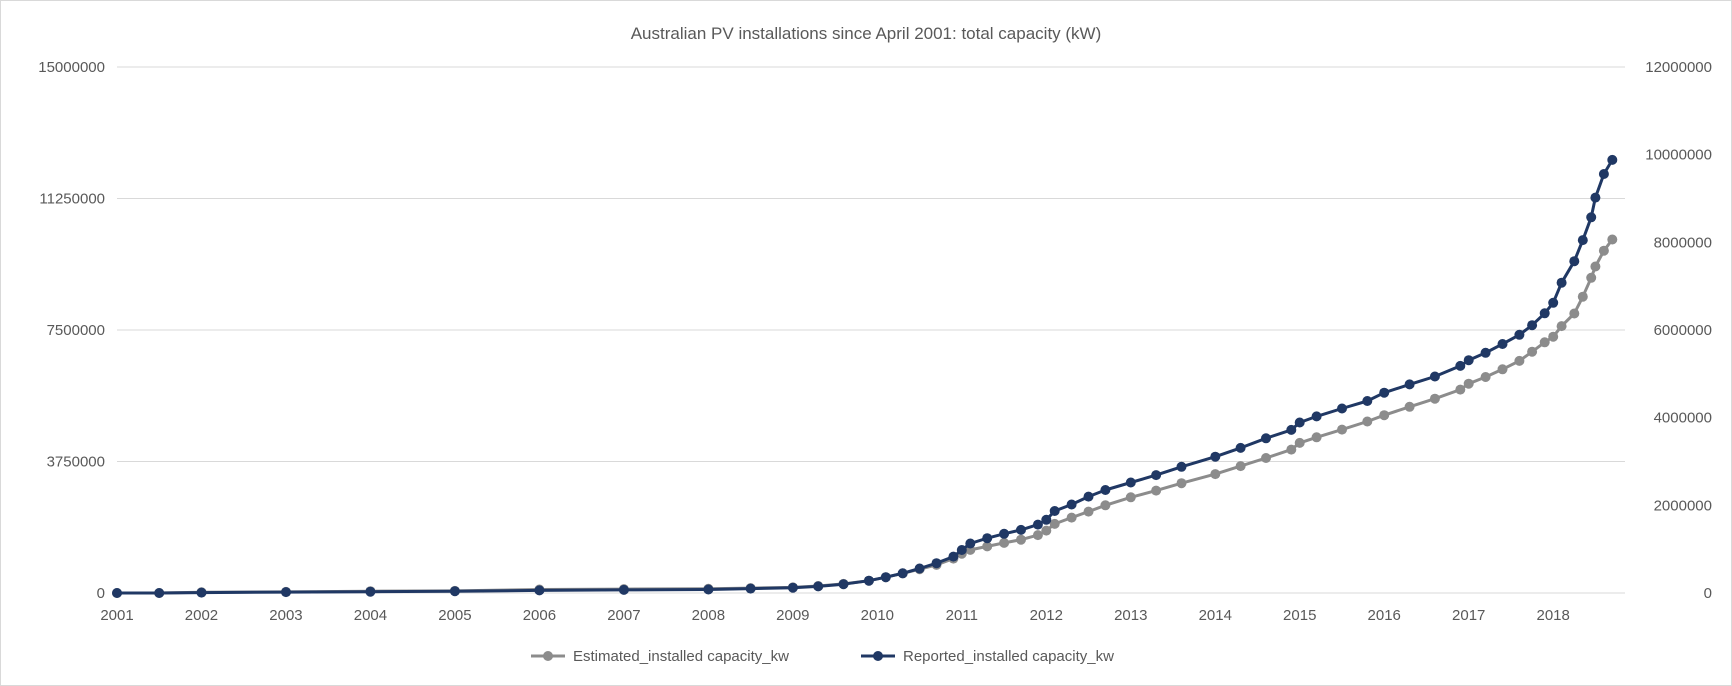 The height and width of the screenshot is (686, 1732). What do you see at coordinates (454, 615) in the screenshot?
I see `x-axis-tick-label: 2005` at bounding box center [454, 615].